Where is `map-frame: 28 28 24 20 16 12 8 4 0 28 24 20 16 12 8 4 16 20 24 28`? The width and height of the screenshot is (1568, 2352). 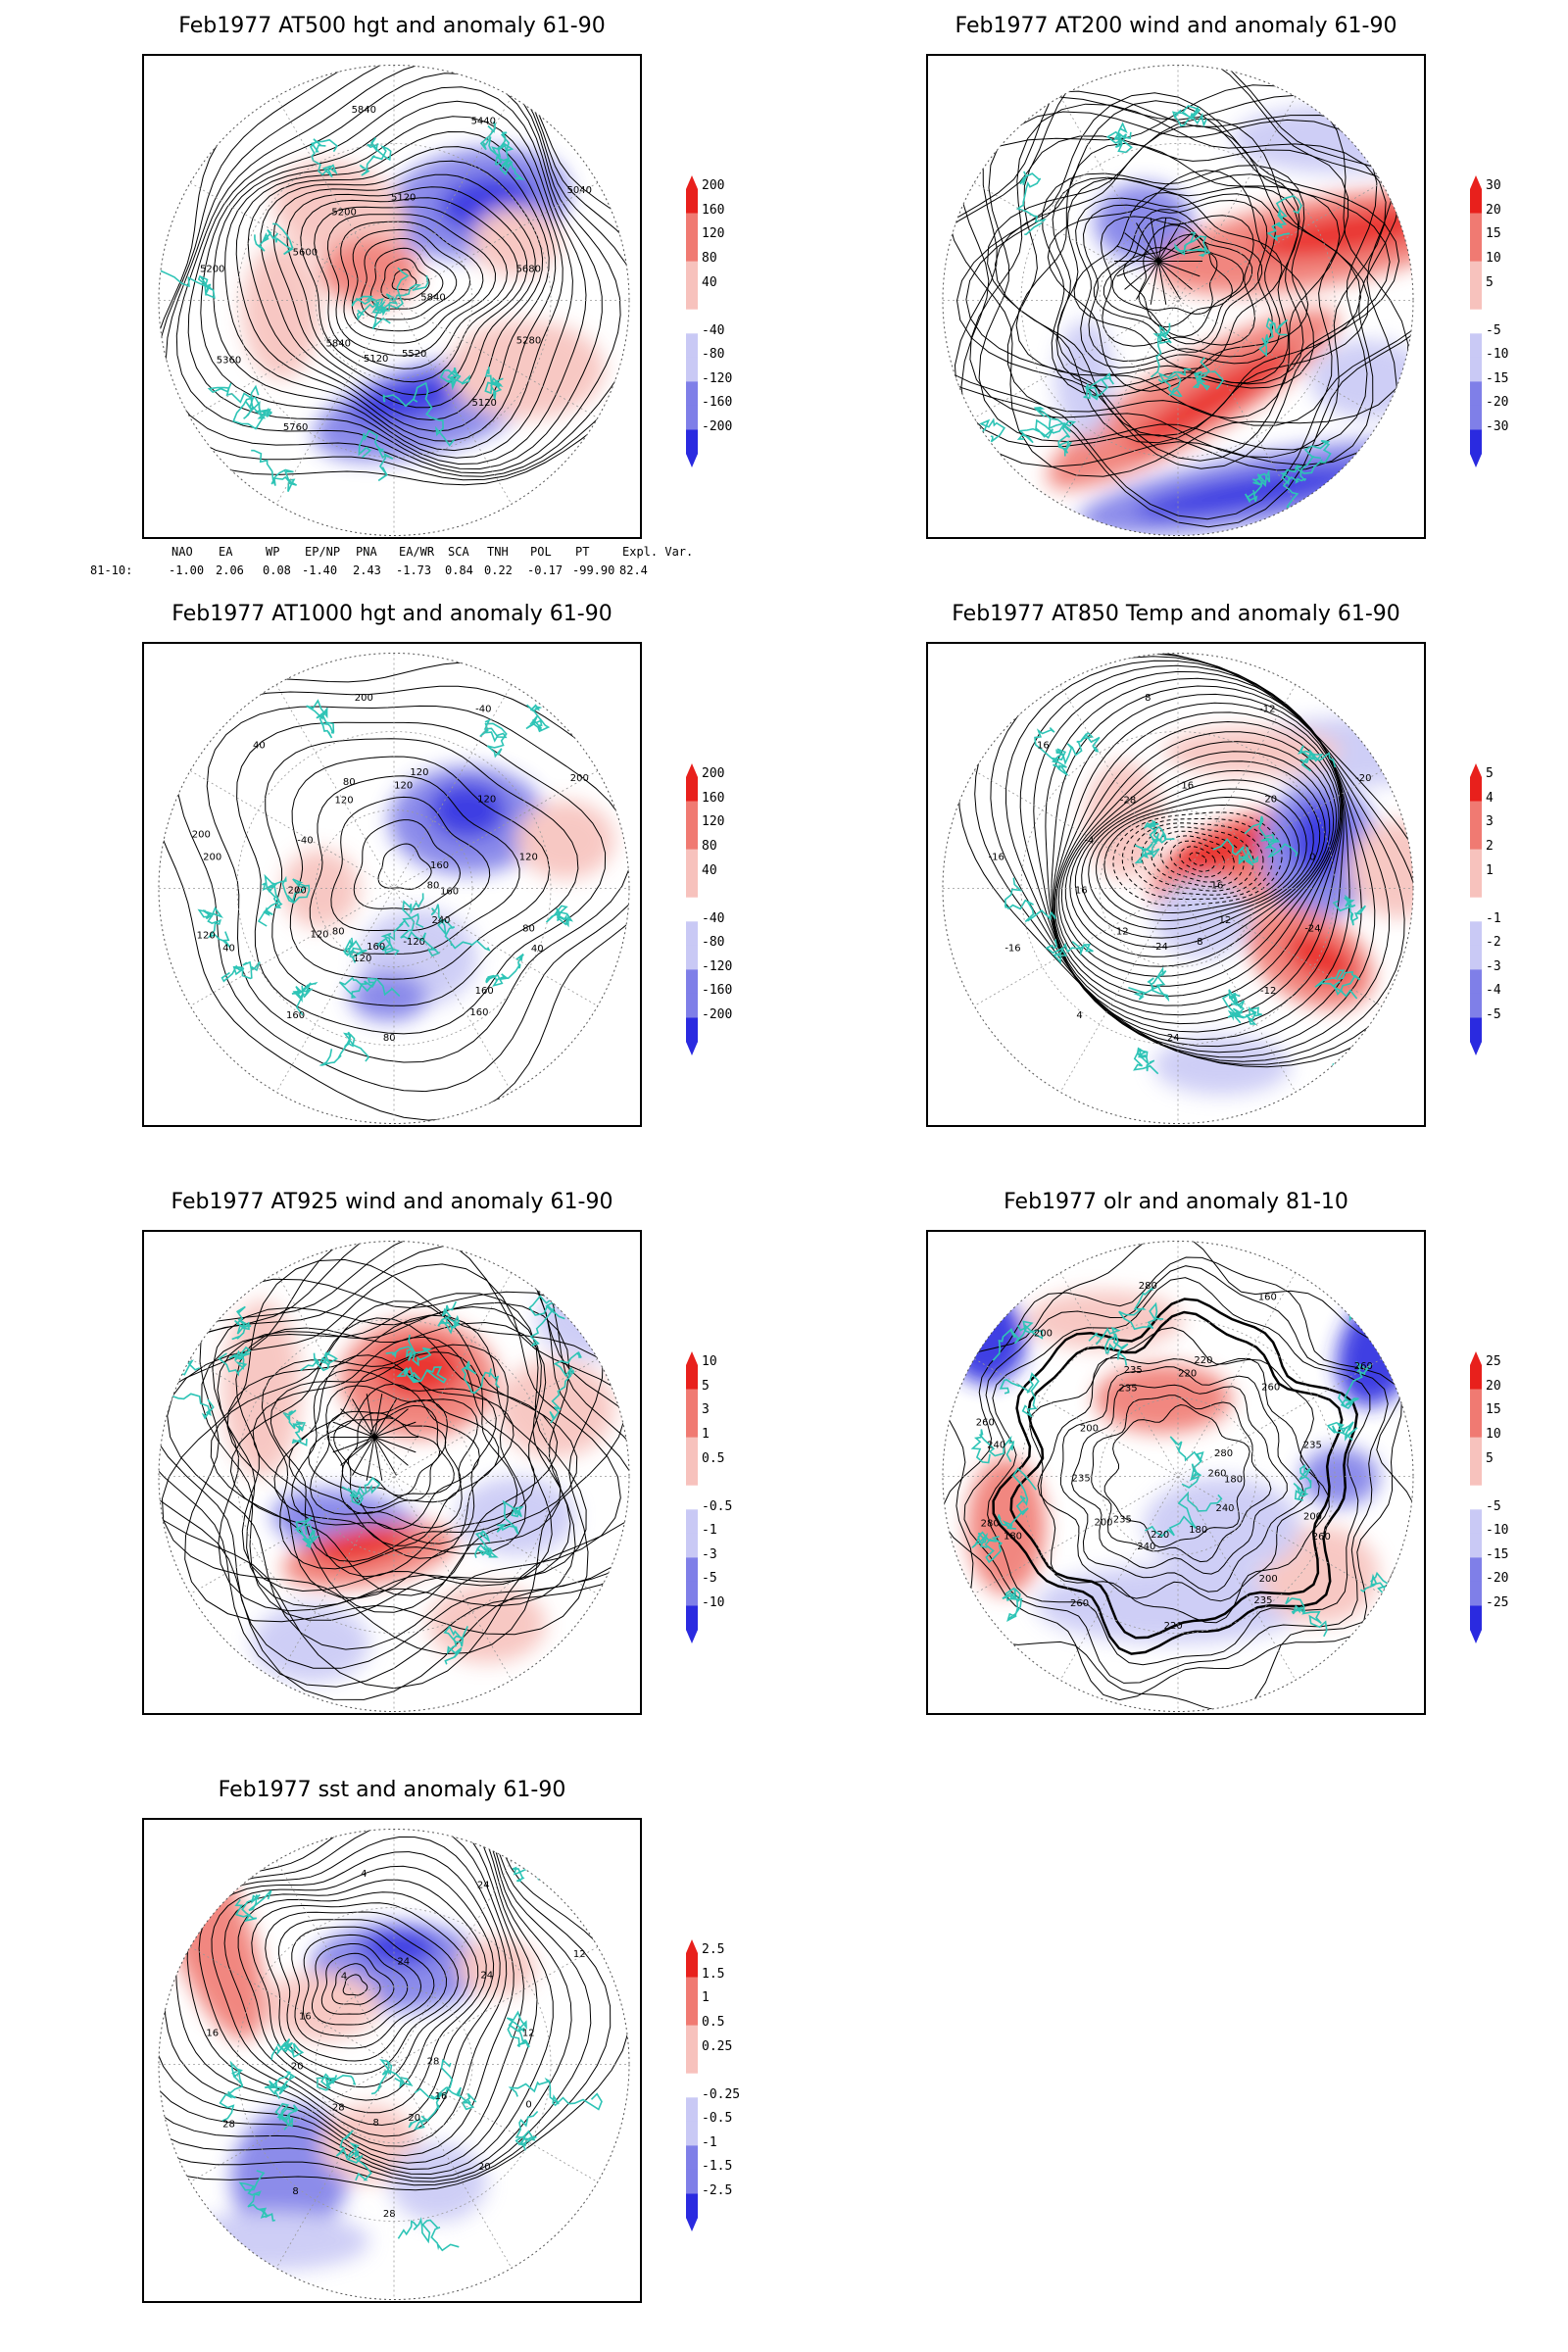
map-frame: 28 28 24 20 16 12 8 4 0 28 24 20 16 12 8 4 16 20 24 28 is located at coordinates (392, 2060).